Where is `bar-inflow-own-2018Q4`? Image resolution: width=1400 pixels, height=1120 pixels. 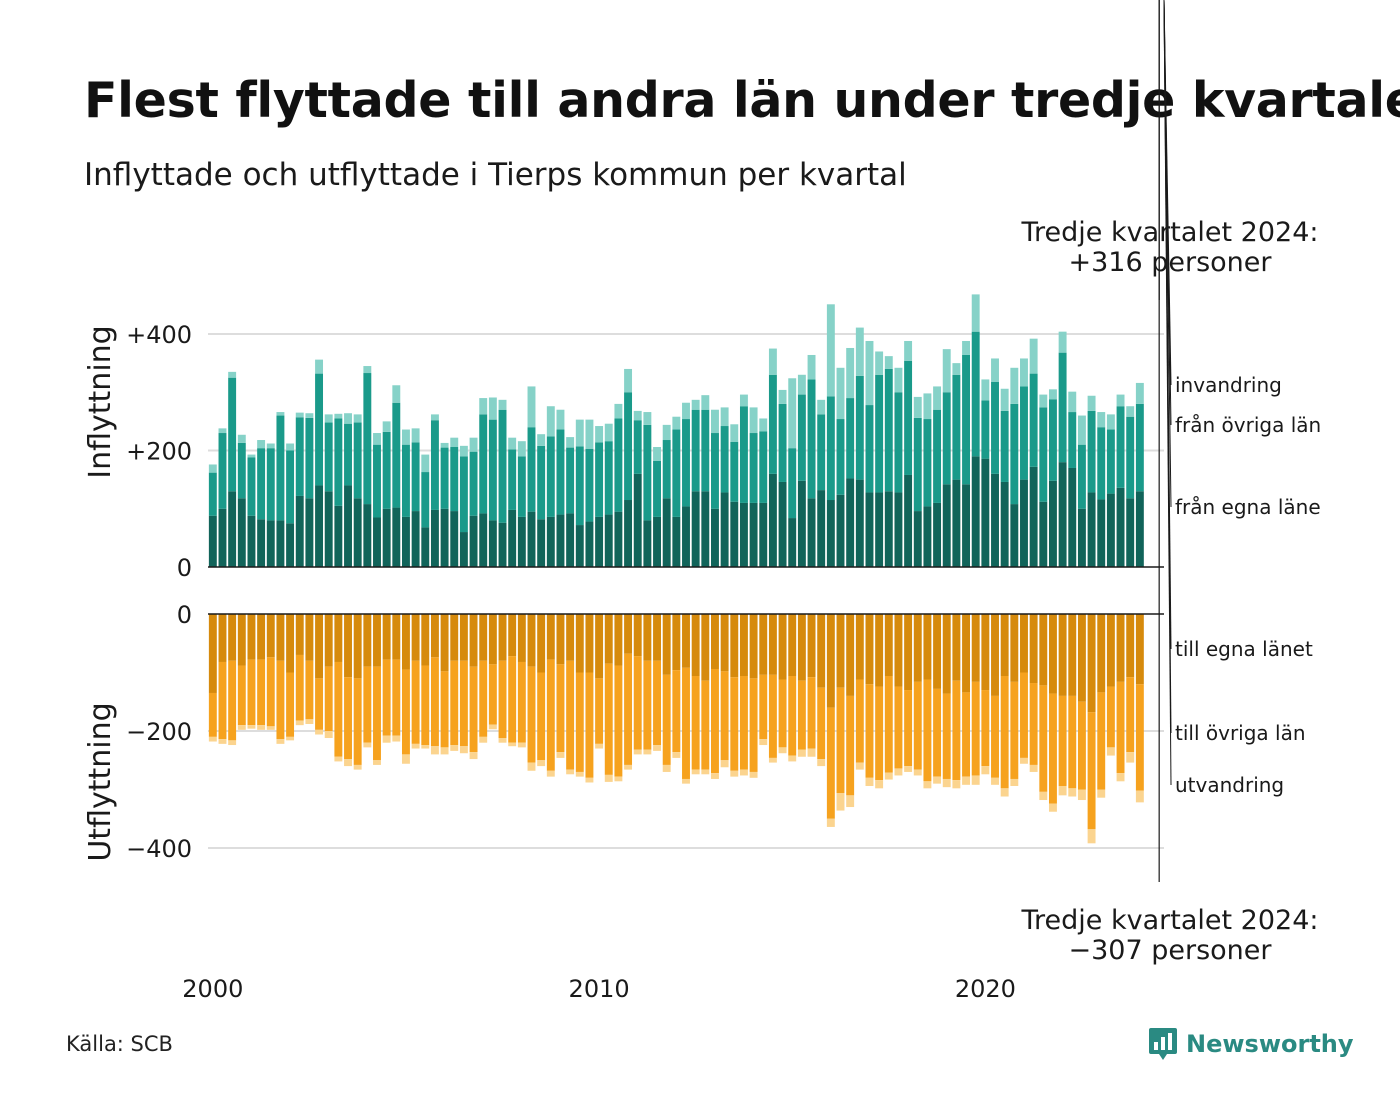 bar-inflow-own-2018Q4 is located at coordinates (937, 534).